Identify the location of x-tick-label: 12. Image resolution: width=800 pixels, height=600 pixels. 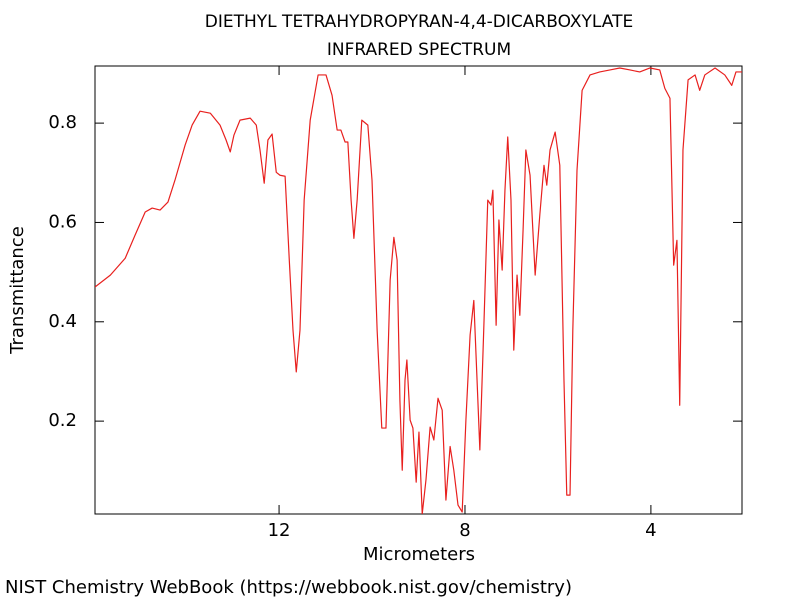
(279, 530).